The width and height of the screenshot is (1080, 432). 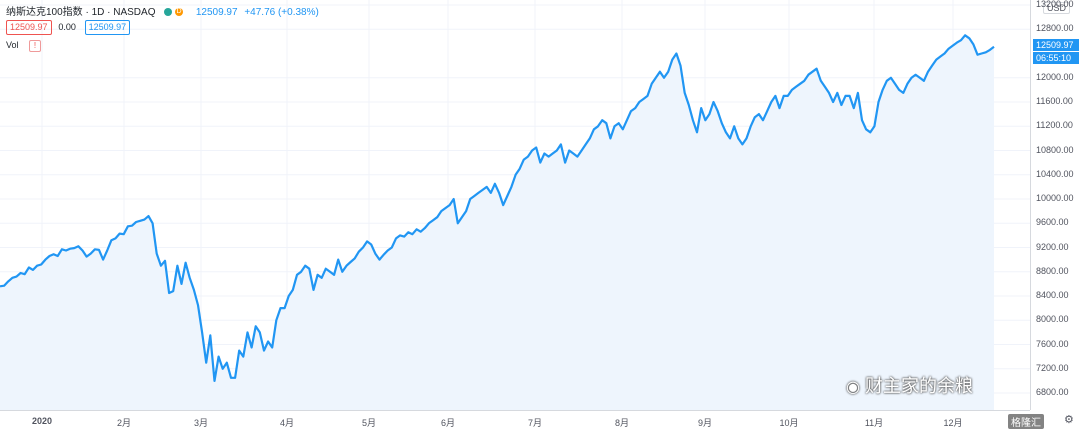 I want to click on price-tick-label: 9200.00, so click(x=1052, y=246).